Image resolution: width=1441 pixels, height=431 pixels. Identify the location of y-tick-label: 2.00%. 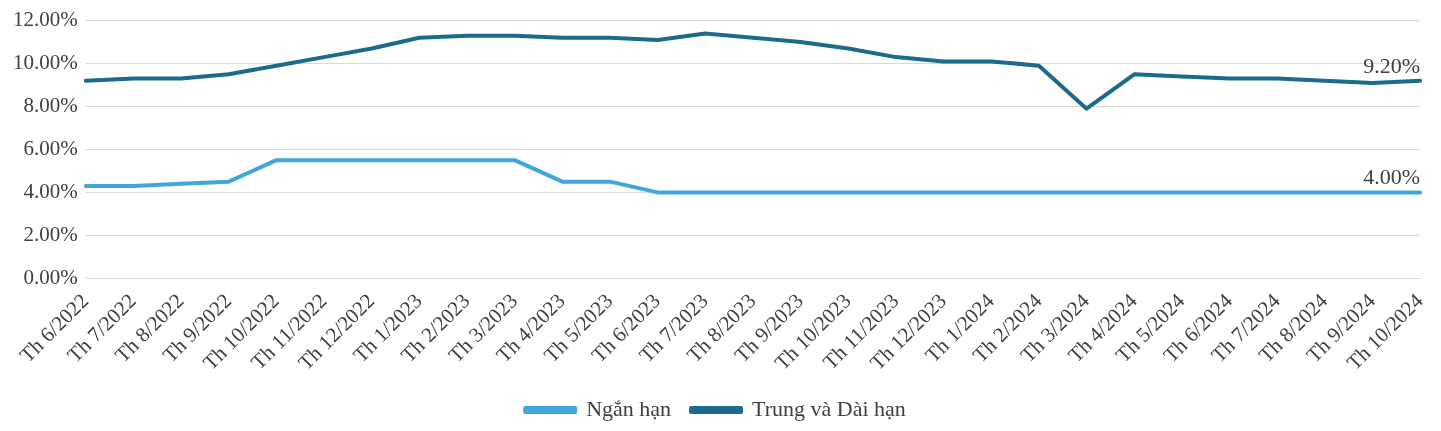
(50, 233).